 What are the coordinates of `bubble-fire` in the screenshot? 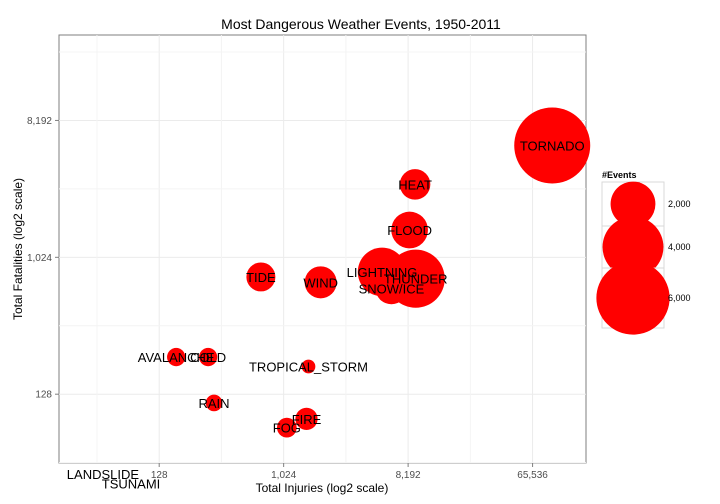 It's located at (306, 418).